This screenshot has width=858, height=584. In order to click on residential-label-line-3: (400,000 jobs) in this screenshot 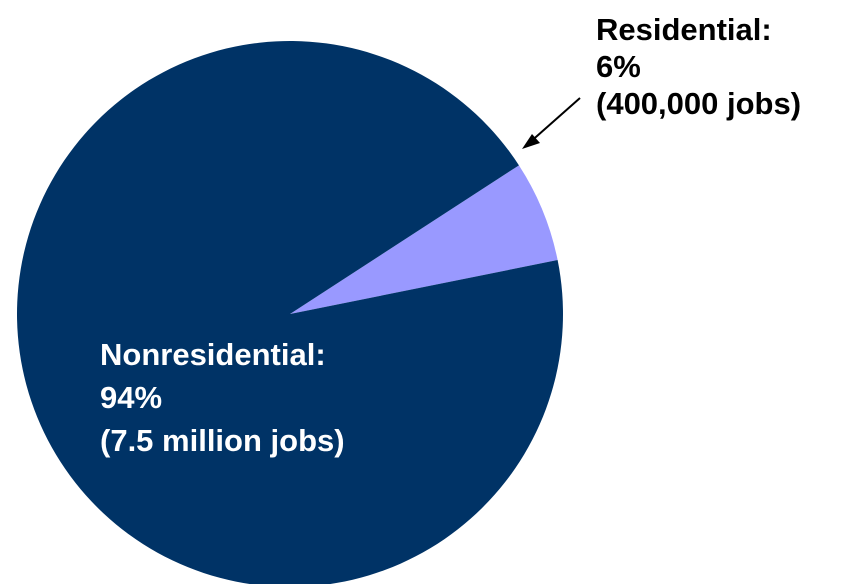, I will do `click(698, 103)`.